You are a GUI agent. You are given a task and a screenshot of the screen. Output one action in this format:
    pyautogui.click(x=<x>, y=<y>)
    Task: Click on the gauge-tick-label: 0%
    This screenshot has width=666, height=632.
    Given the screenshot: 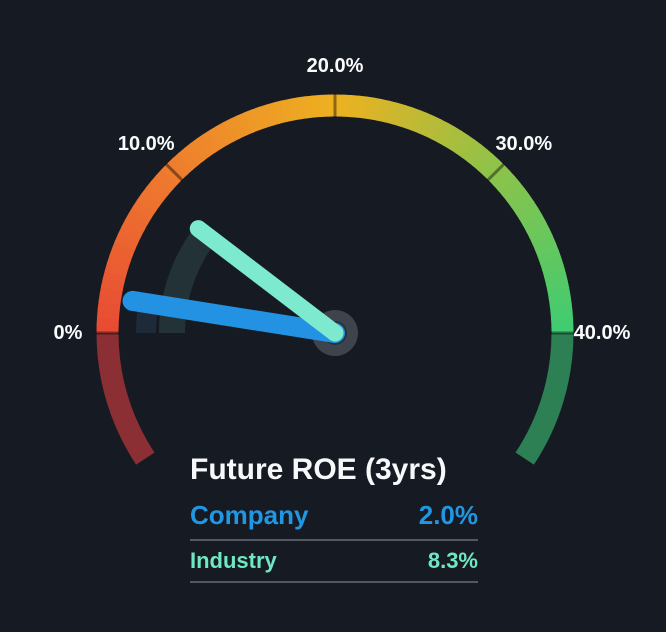 What is the action you would take?
    pyautogui.click(x=68, y=333)
    